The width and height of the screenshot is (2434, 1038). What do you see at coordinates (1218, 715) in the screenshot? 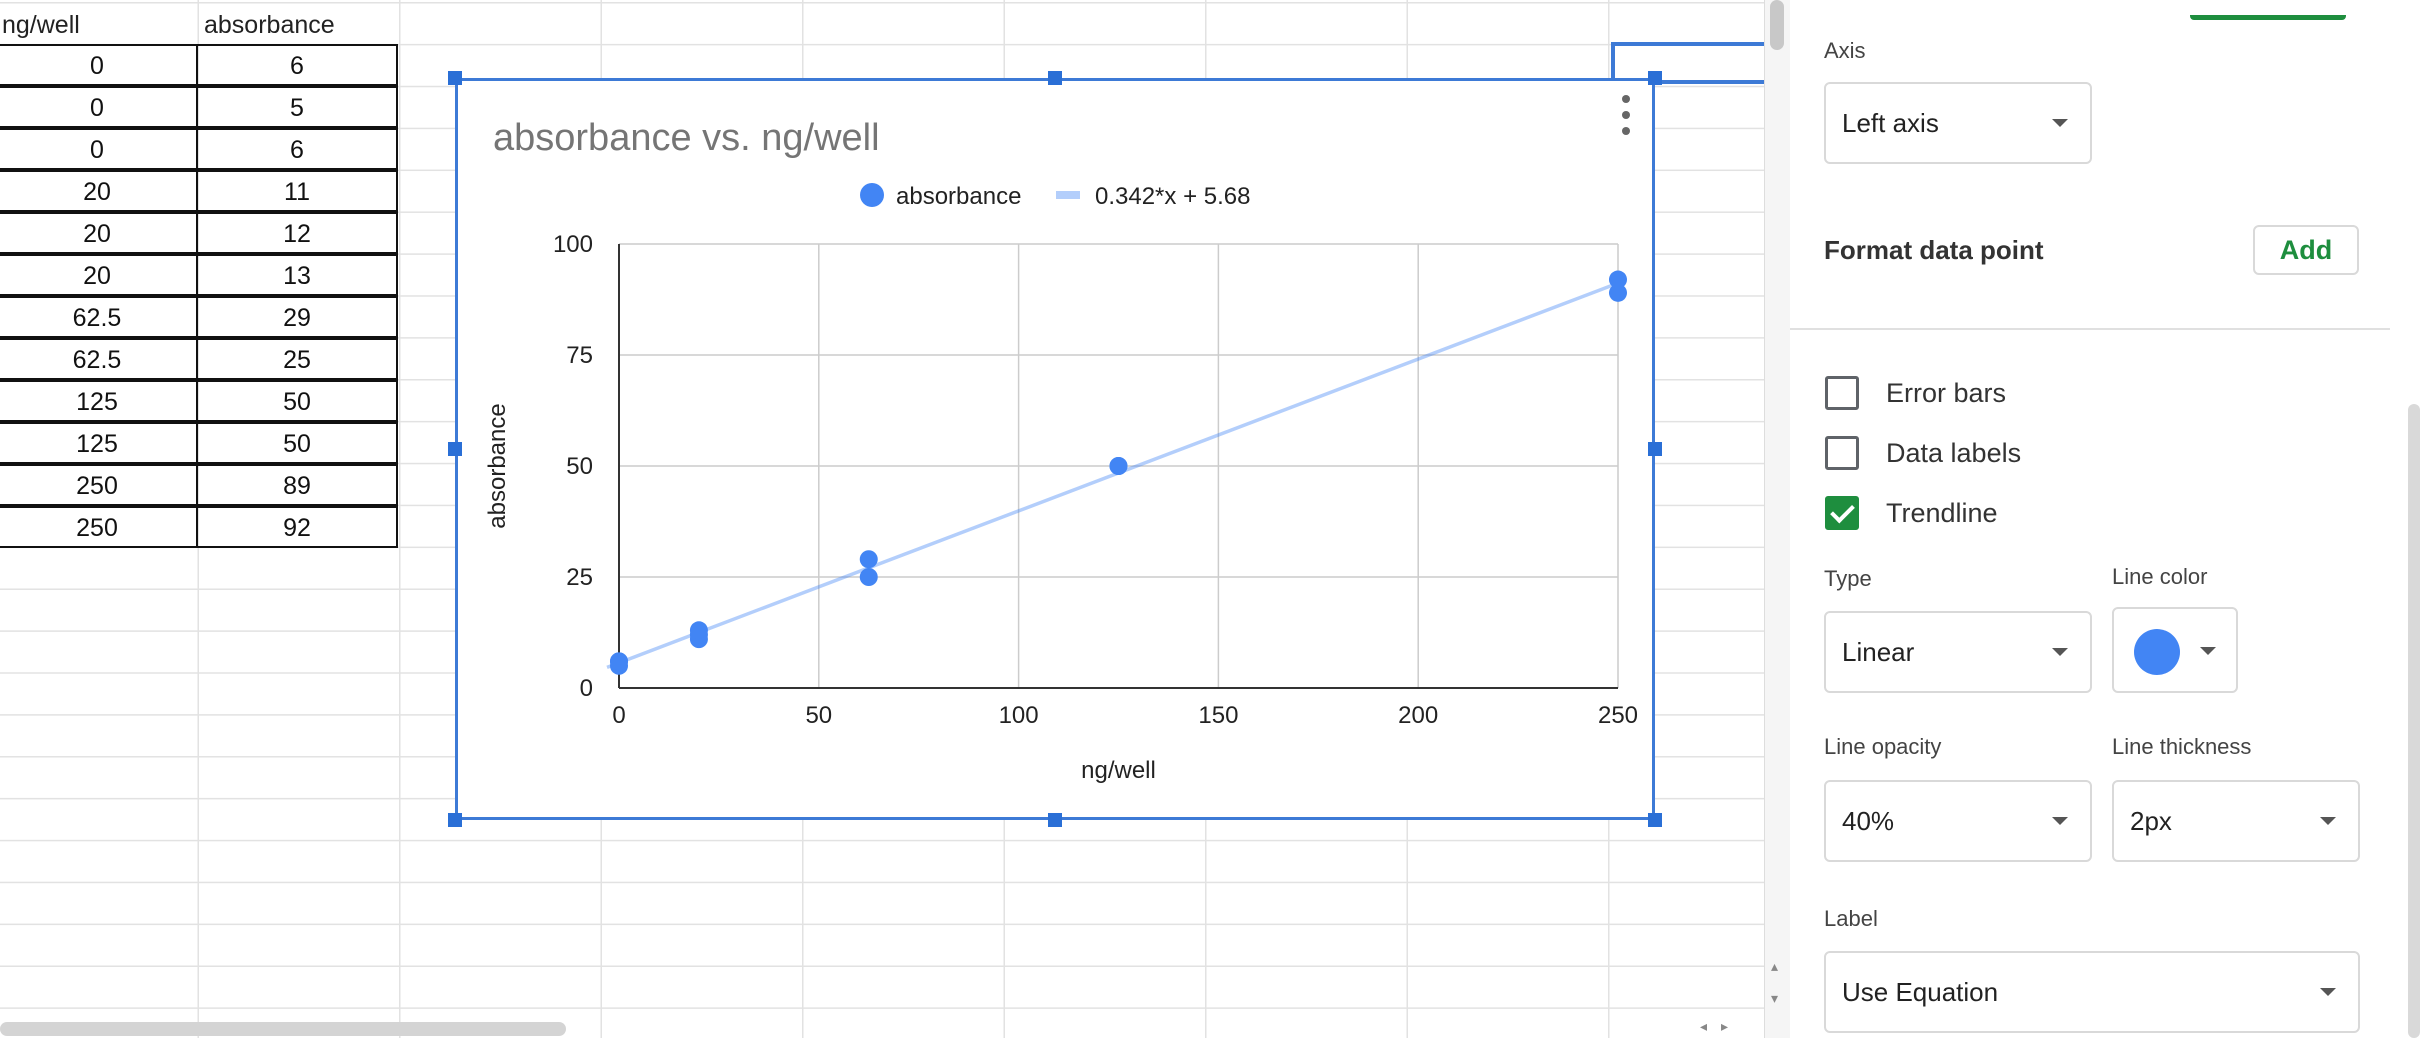
I see `x-tick-label: 150` at bounding box center [1218, 715].